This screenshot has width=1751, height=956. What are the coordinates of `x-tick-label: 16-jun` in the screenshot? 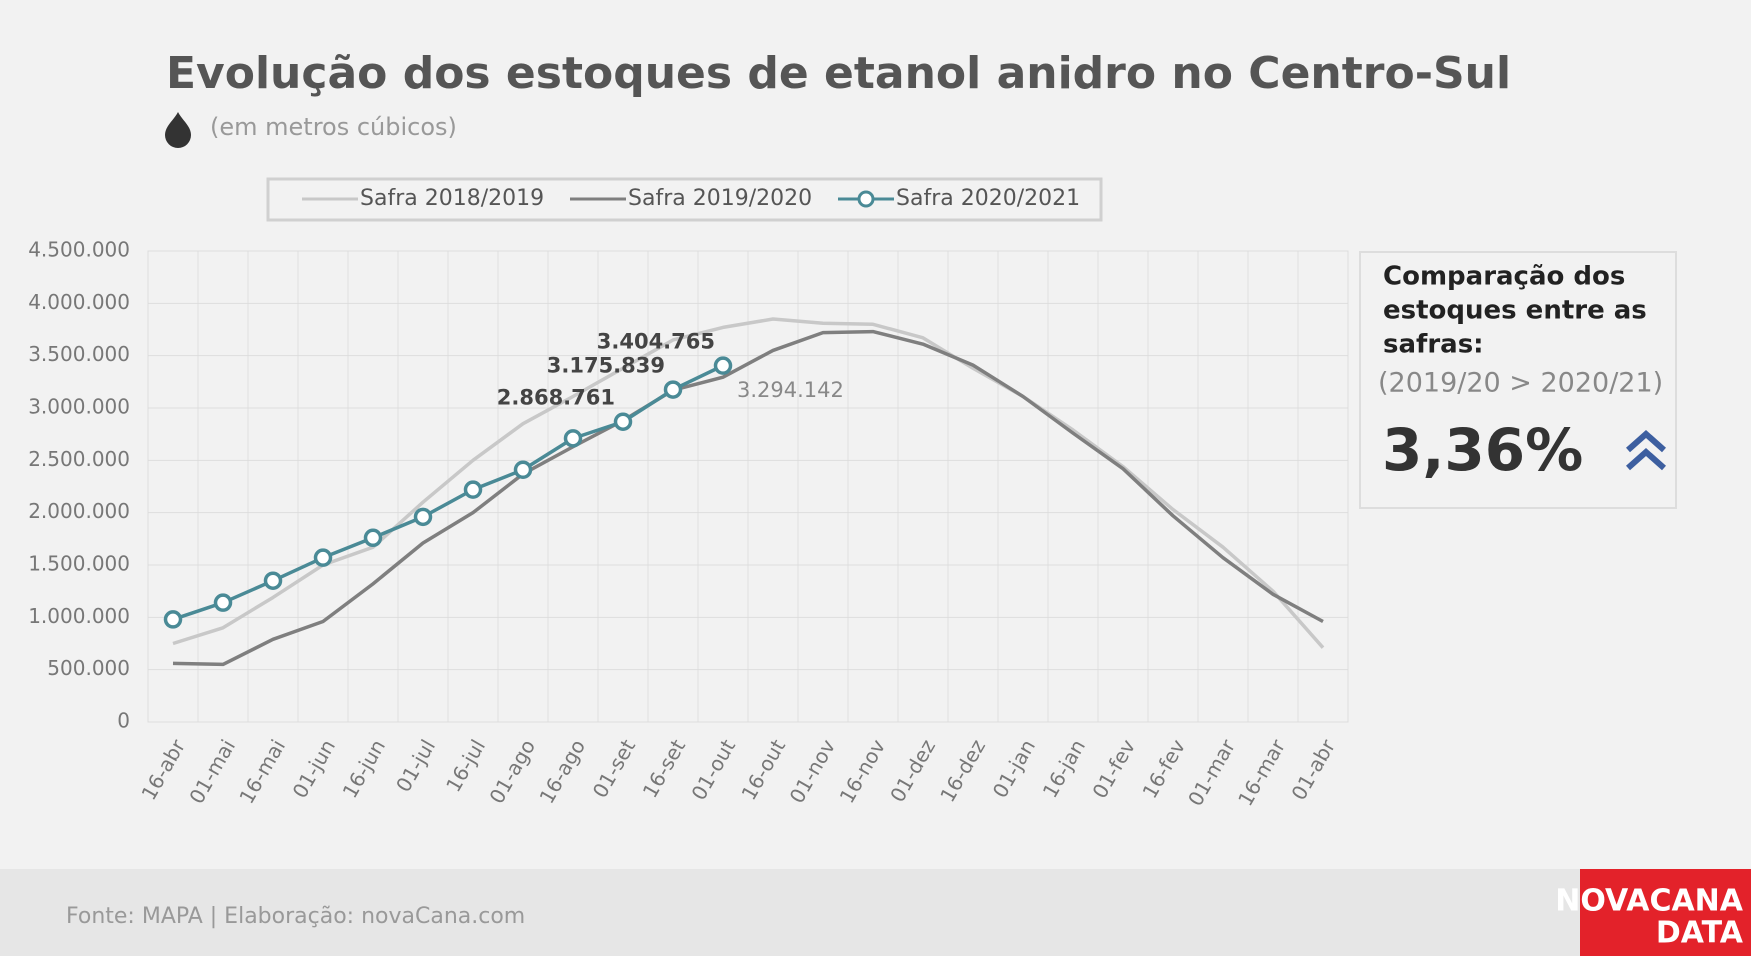 It's located at (364, 768).